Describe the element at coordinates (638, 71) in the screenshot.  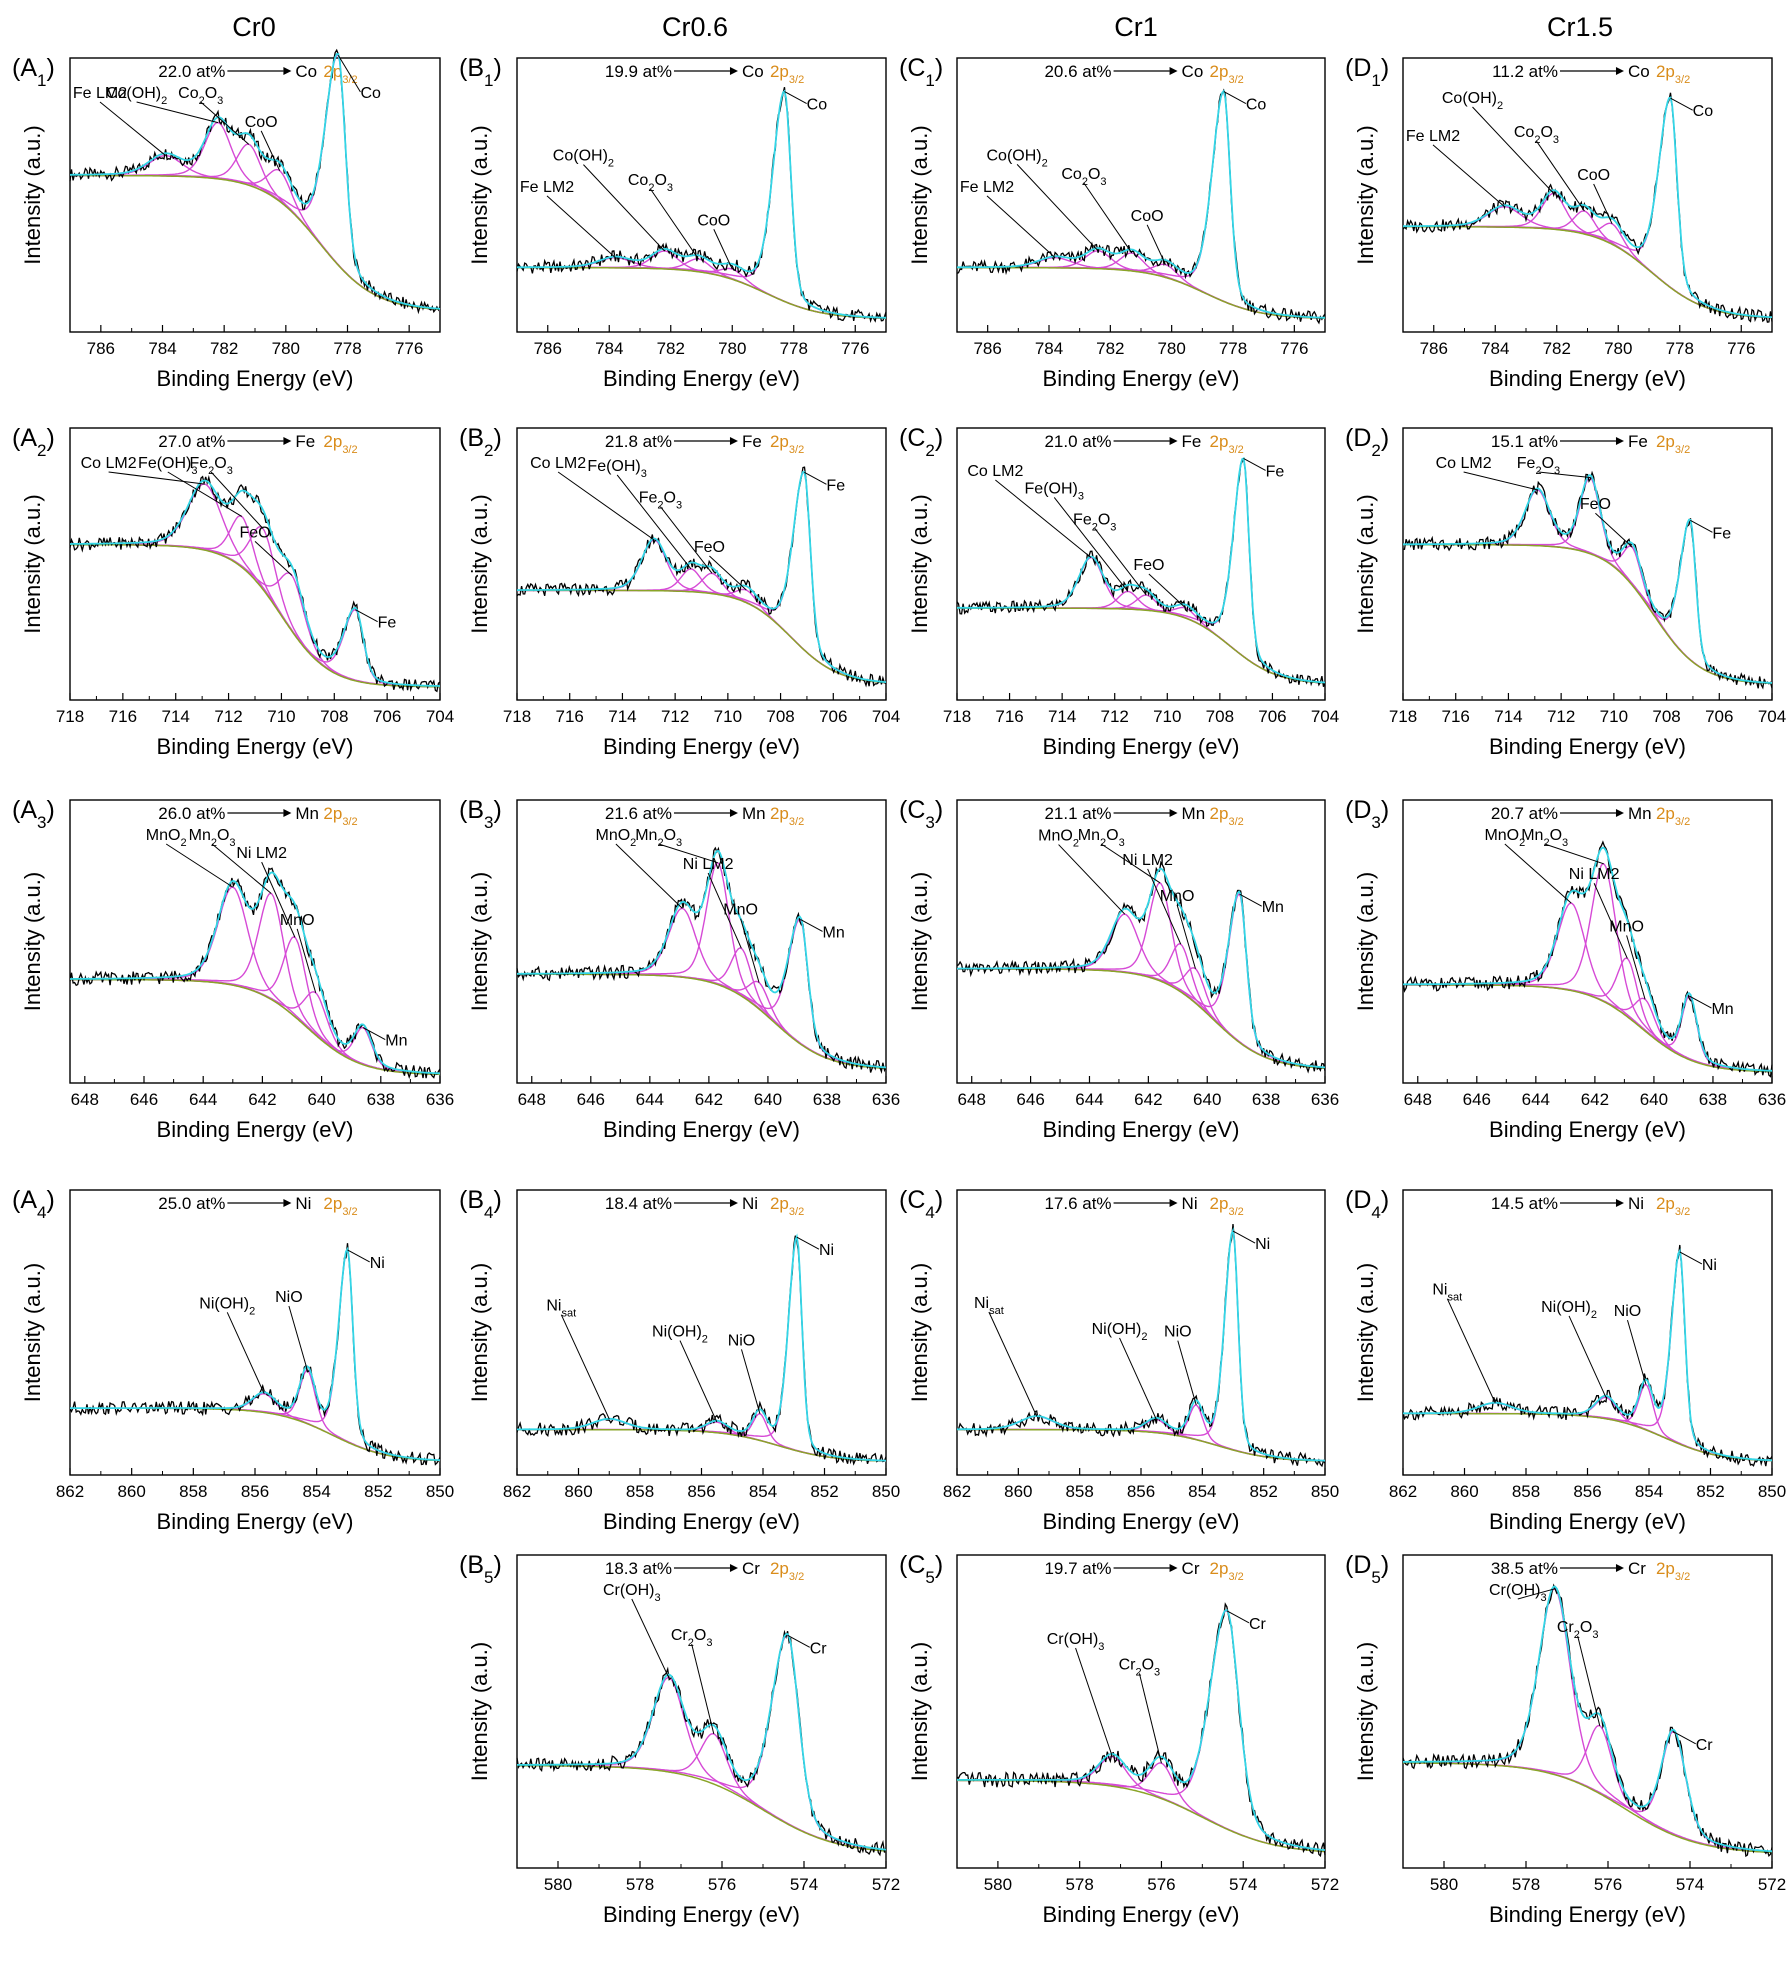
I see `atomic-percent-label: 19.9 at%` at that location.